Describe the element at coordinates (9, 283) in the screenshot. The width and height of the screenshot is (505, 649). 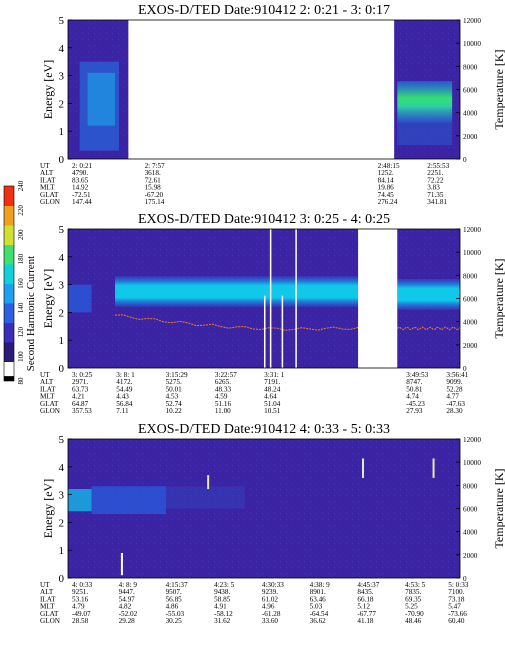
I see `colorbar-frame` at that location.